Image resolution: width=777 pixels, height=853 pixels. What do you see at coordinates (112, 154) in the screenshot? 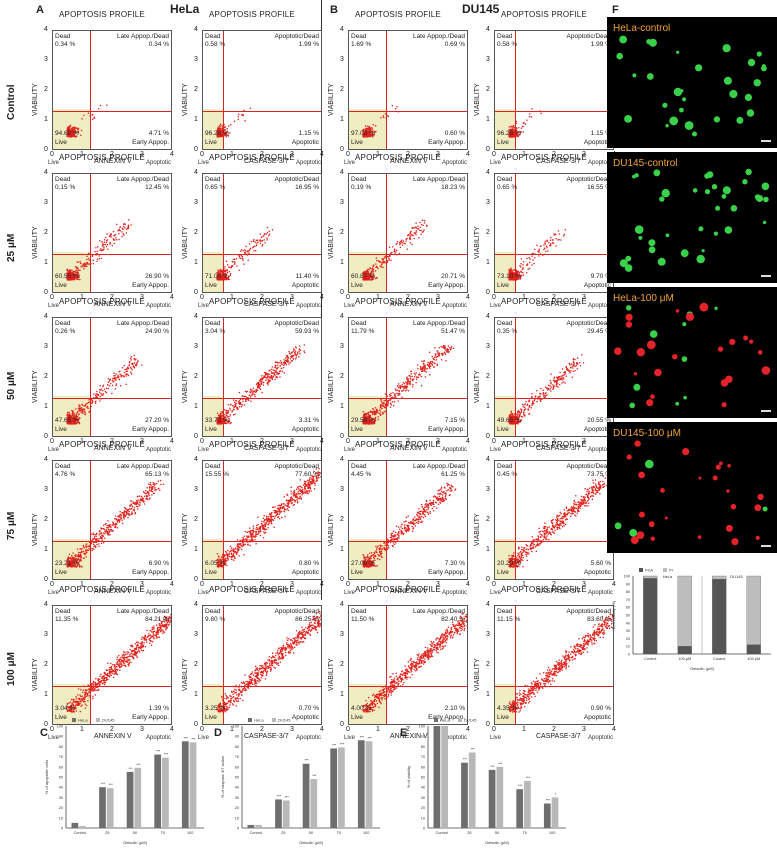
I see `x-tick: 2` at bounding box center [112, 154].